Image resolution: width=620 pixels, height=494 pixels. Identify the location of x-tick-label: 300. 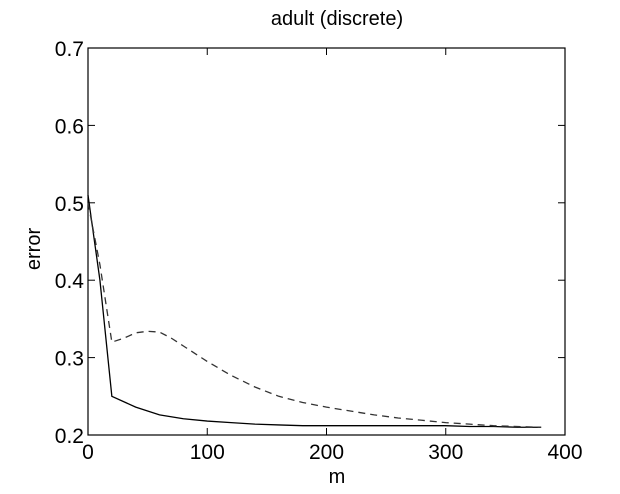
(445, 452).